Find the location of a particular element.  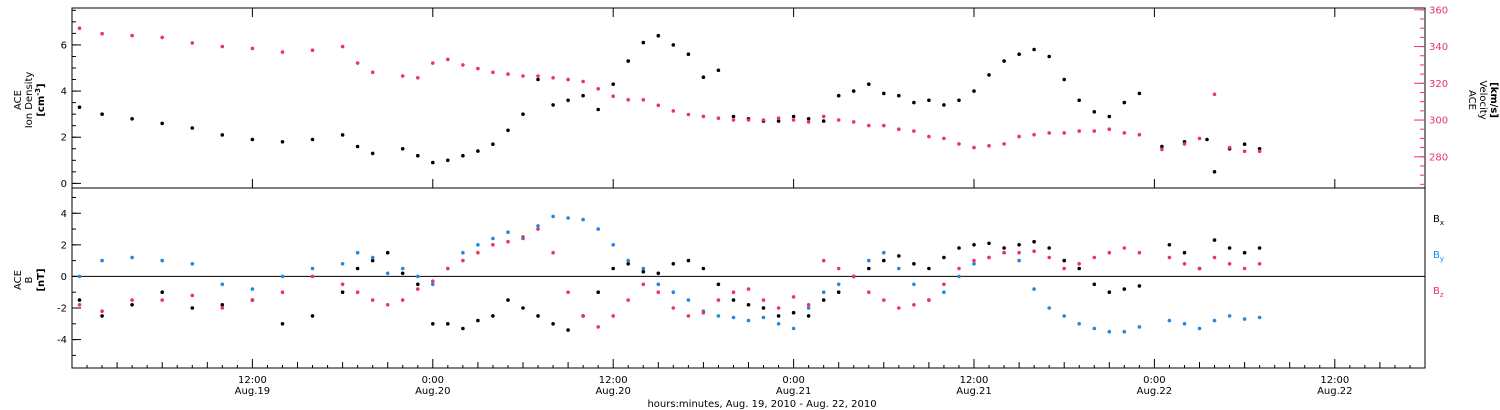

top-left-axis-title: ACE Ion Density [cm-3] is located at coordinates (30, 100).